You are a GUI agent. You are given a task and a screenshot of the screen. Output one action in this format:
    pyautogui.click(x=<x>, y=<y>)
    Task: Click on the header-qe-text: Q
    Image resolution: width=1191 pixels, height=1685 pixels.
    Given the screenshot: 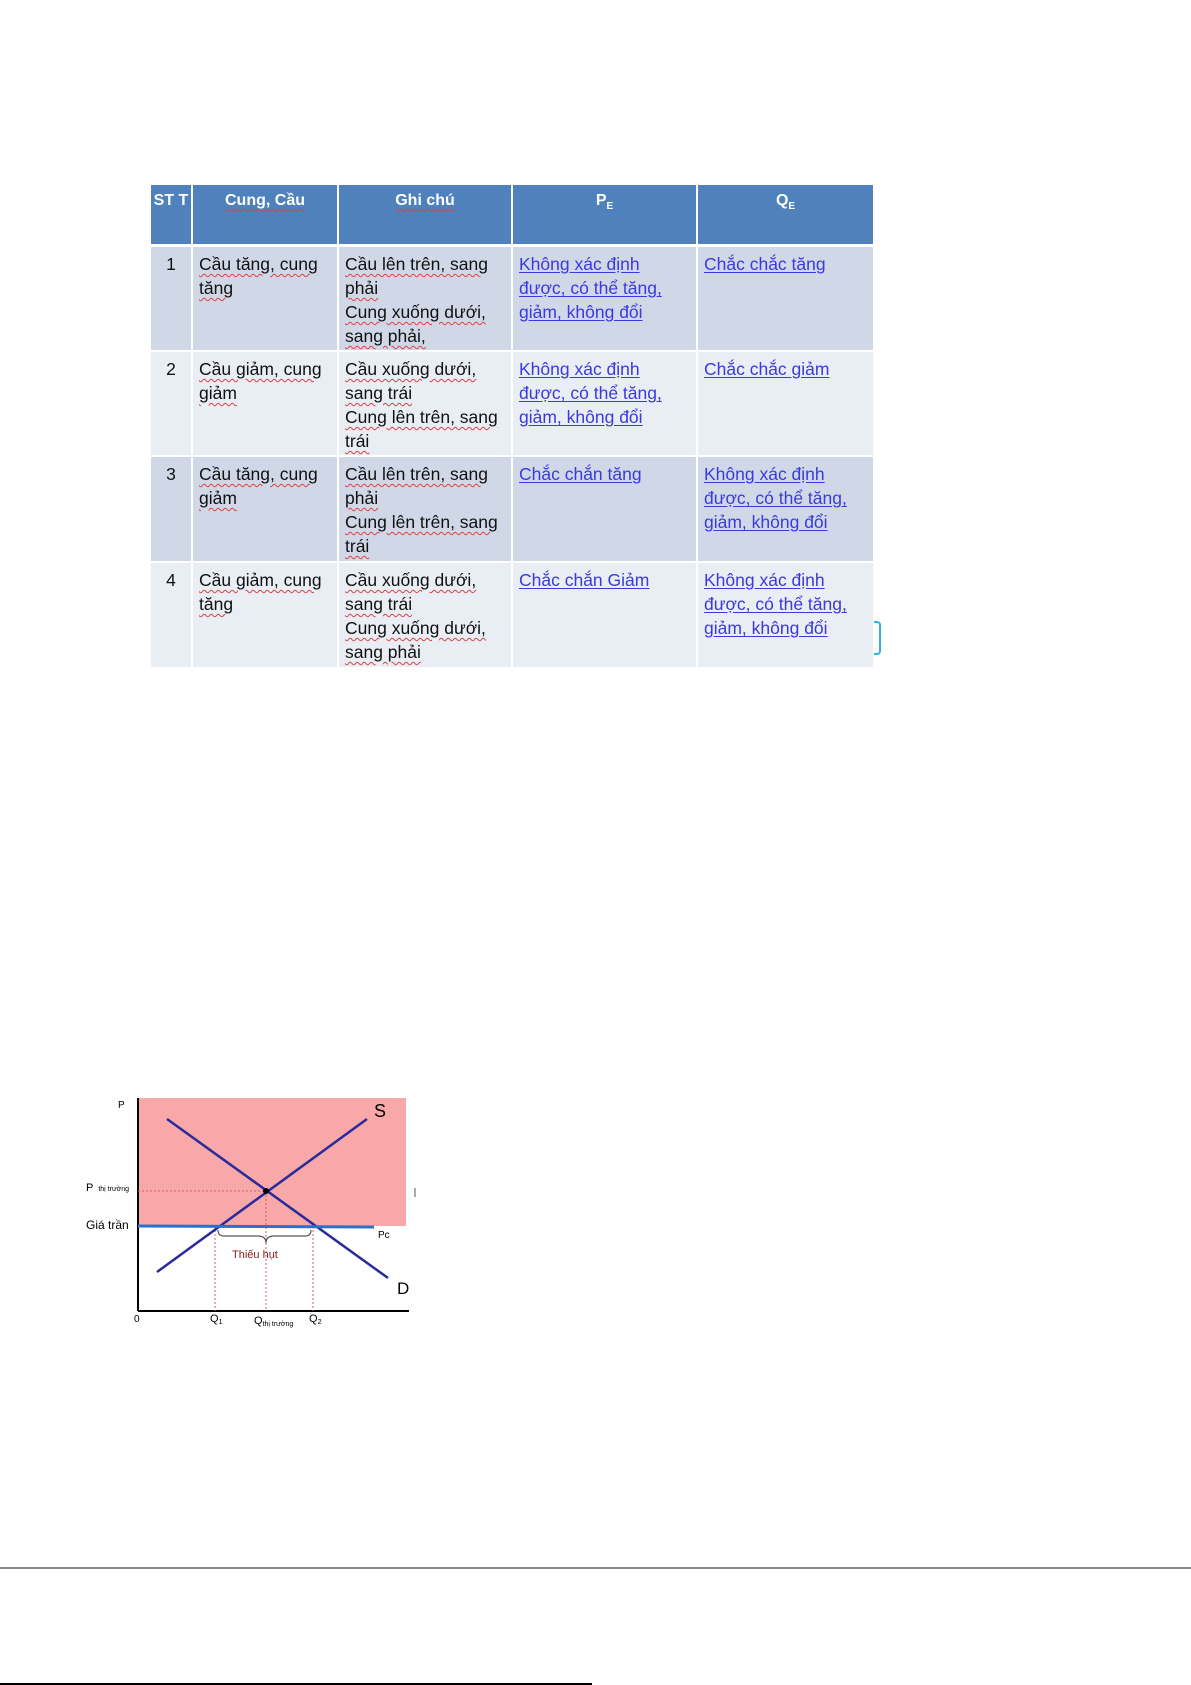 What is the action you would take?
    pyautogui.click(x=782, y=200)
    